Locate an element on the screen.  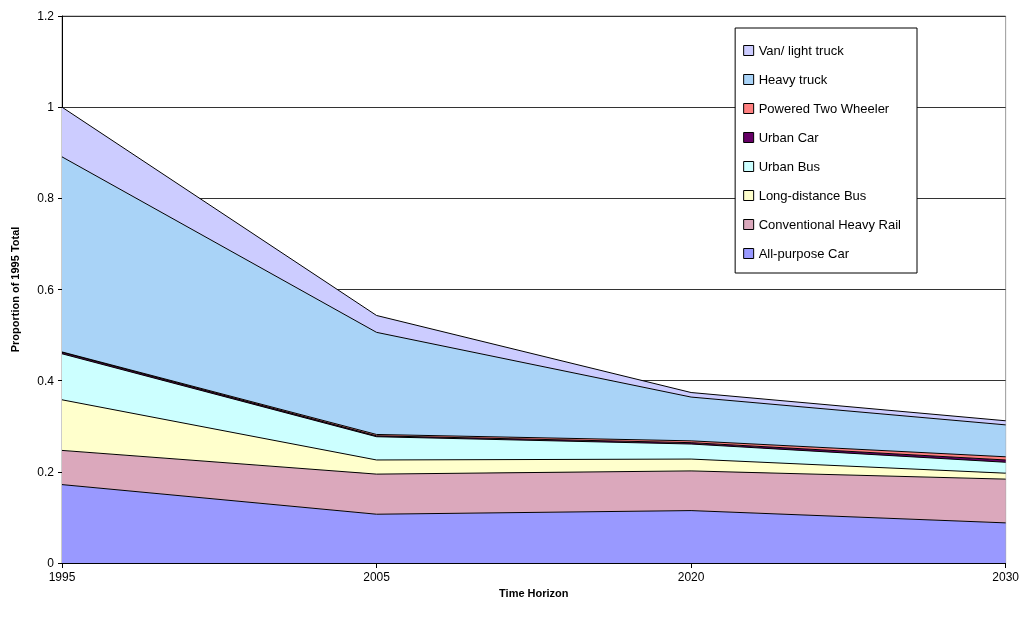
legend-label: Urban Bus is located at coordinates (789, 166).